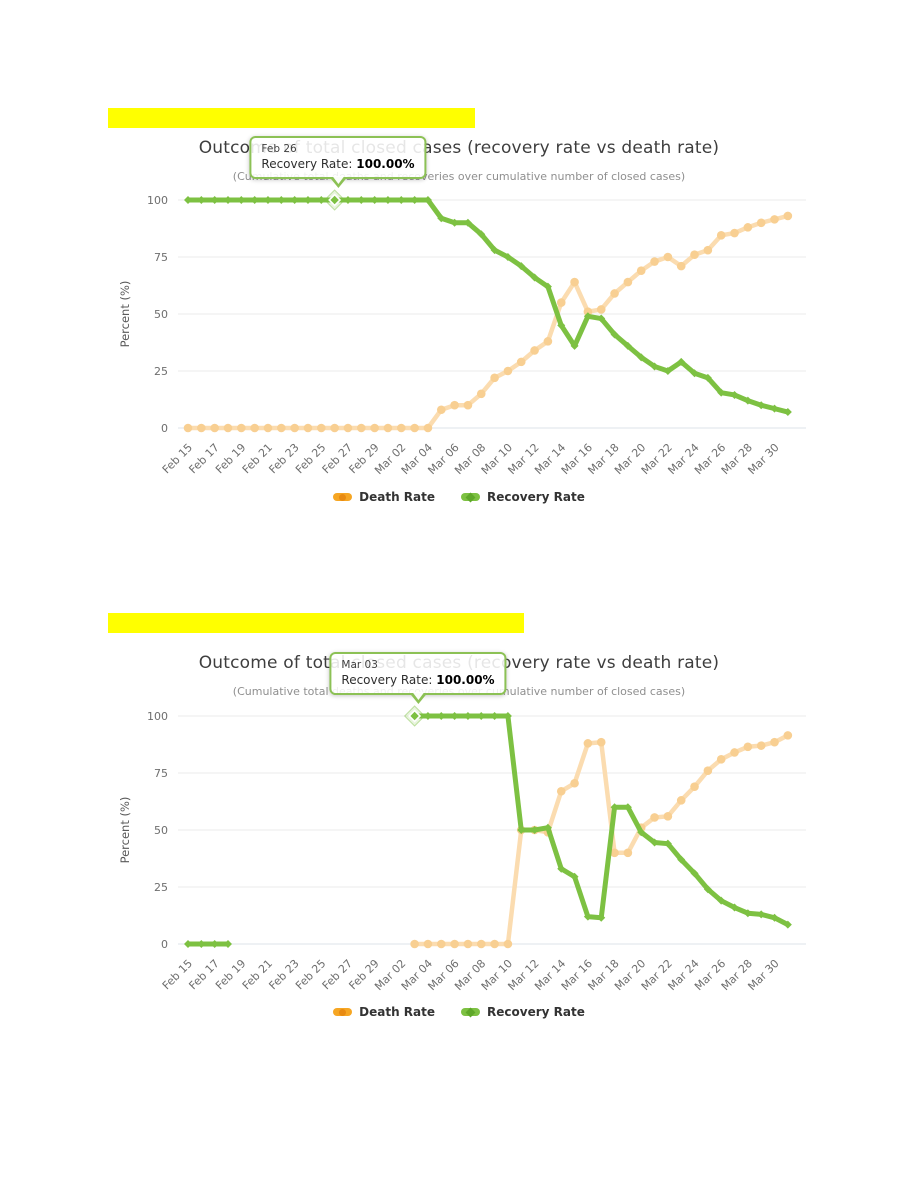 This screenshot has height=1188, width=918. Describe the element at coordinates (523, 1012) in the screenshot. I see `legend-item-recovery-rate: Recovery Rate` at that location.